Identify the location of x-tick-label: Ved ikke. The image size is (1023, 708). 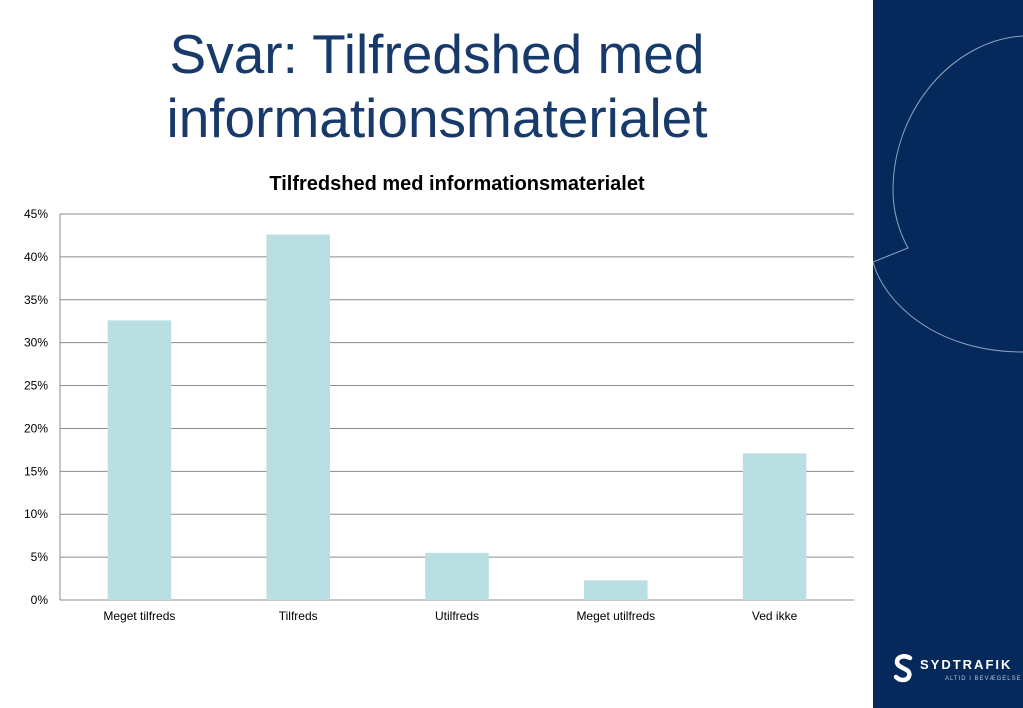
(775, 616).